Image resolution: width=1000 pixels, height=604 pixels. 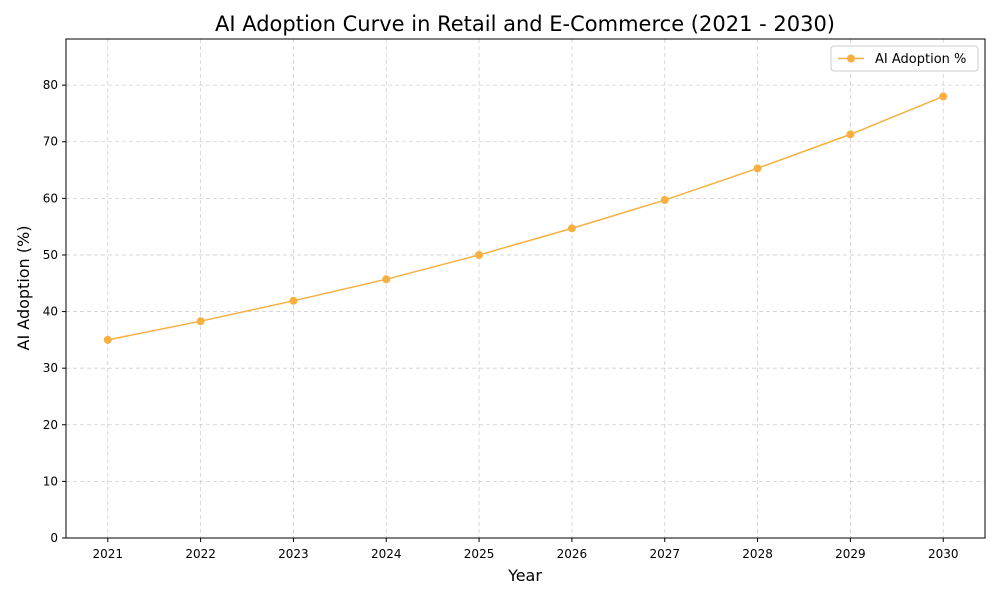 I want to click on y-tick-label: 60, so click(x=50, y=198).